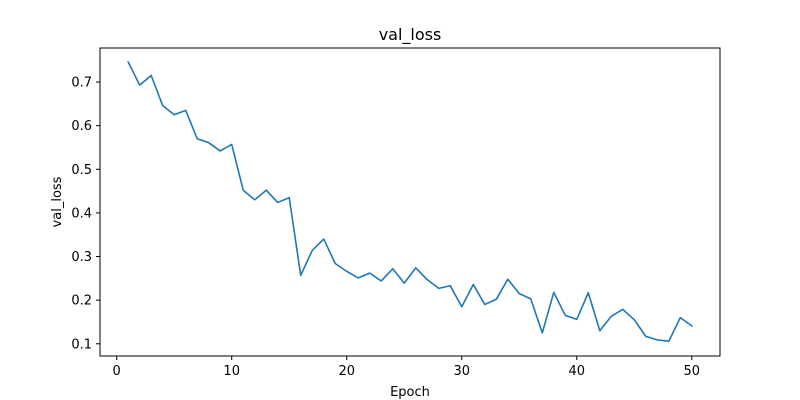 The height and width of the screenshot is (400, 800). What do you see at coordinates (117, 371) in the screenshot?
I see `x-tick-label: 0` at bounding box center [117, 371].